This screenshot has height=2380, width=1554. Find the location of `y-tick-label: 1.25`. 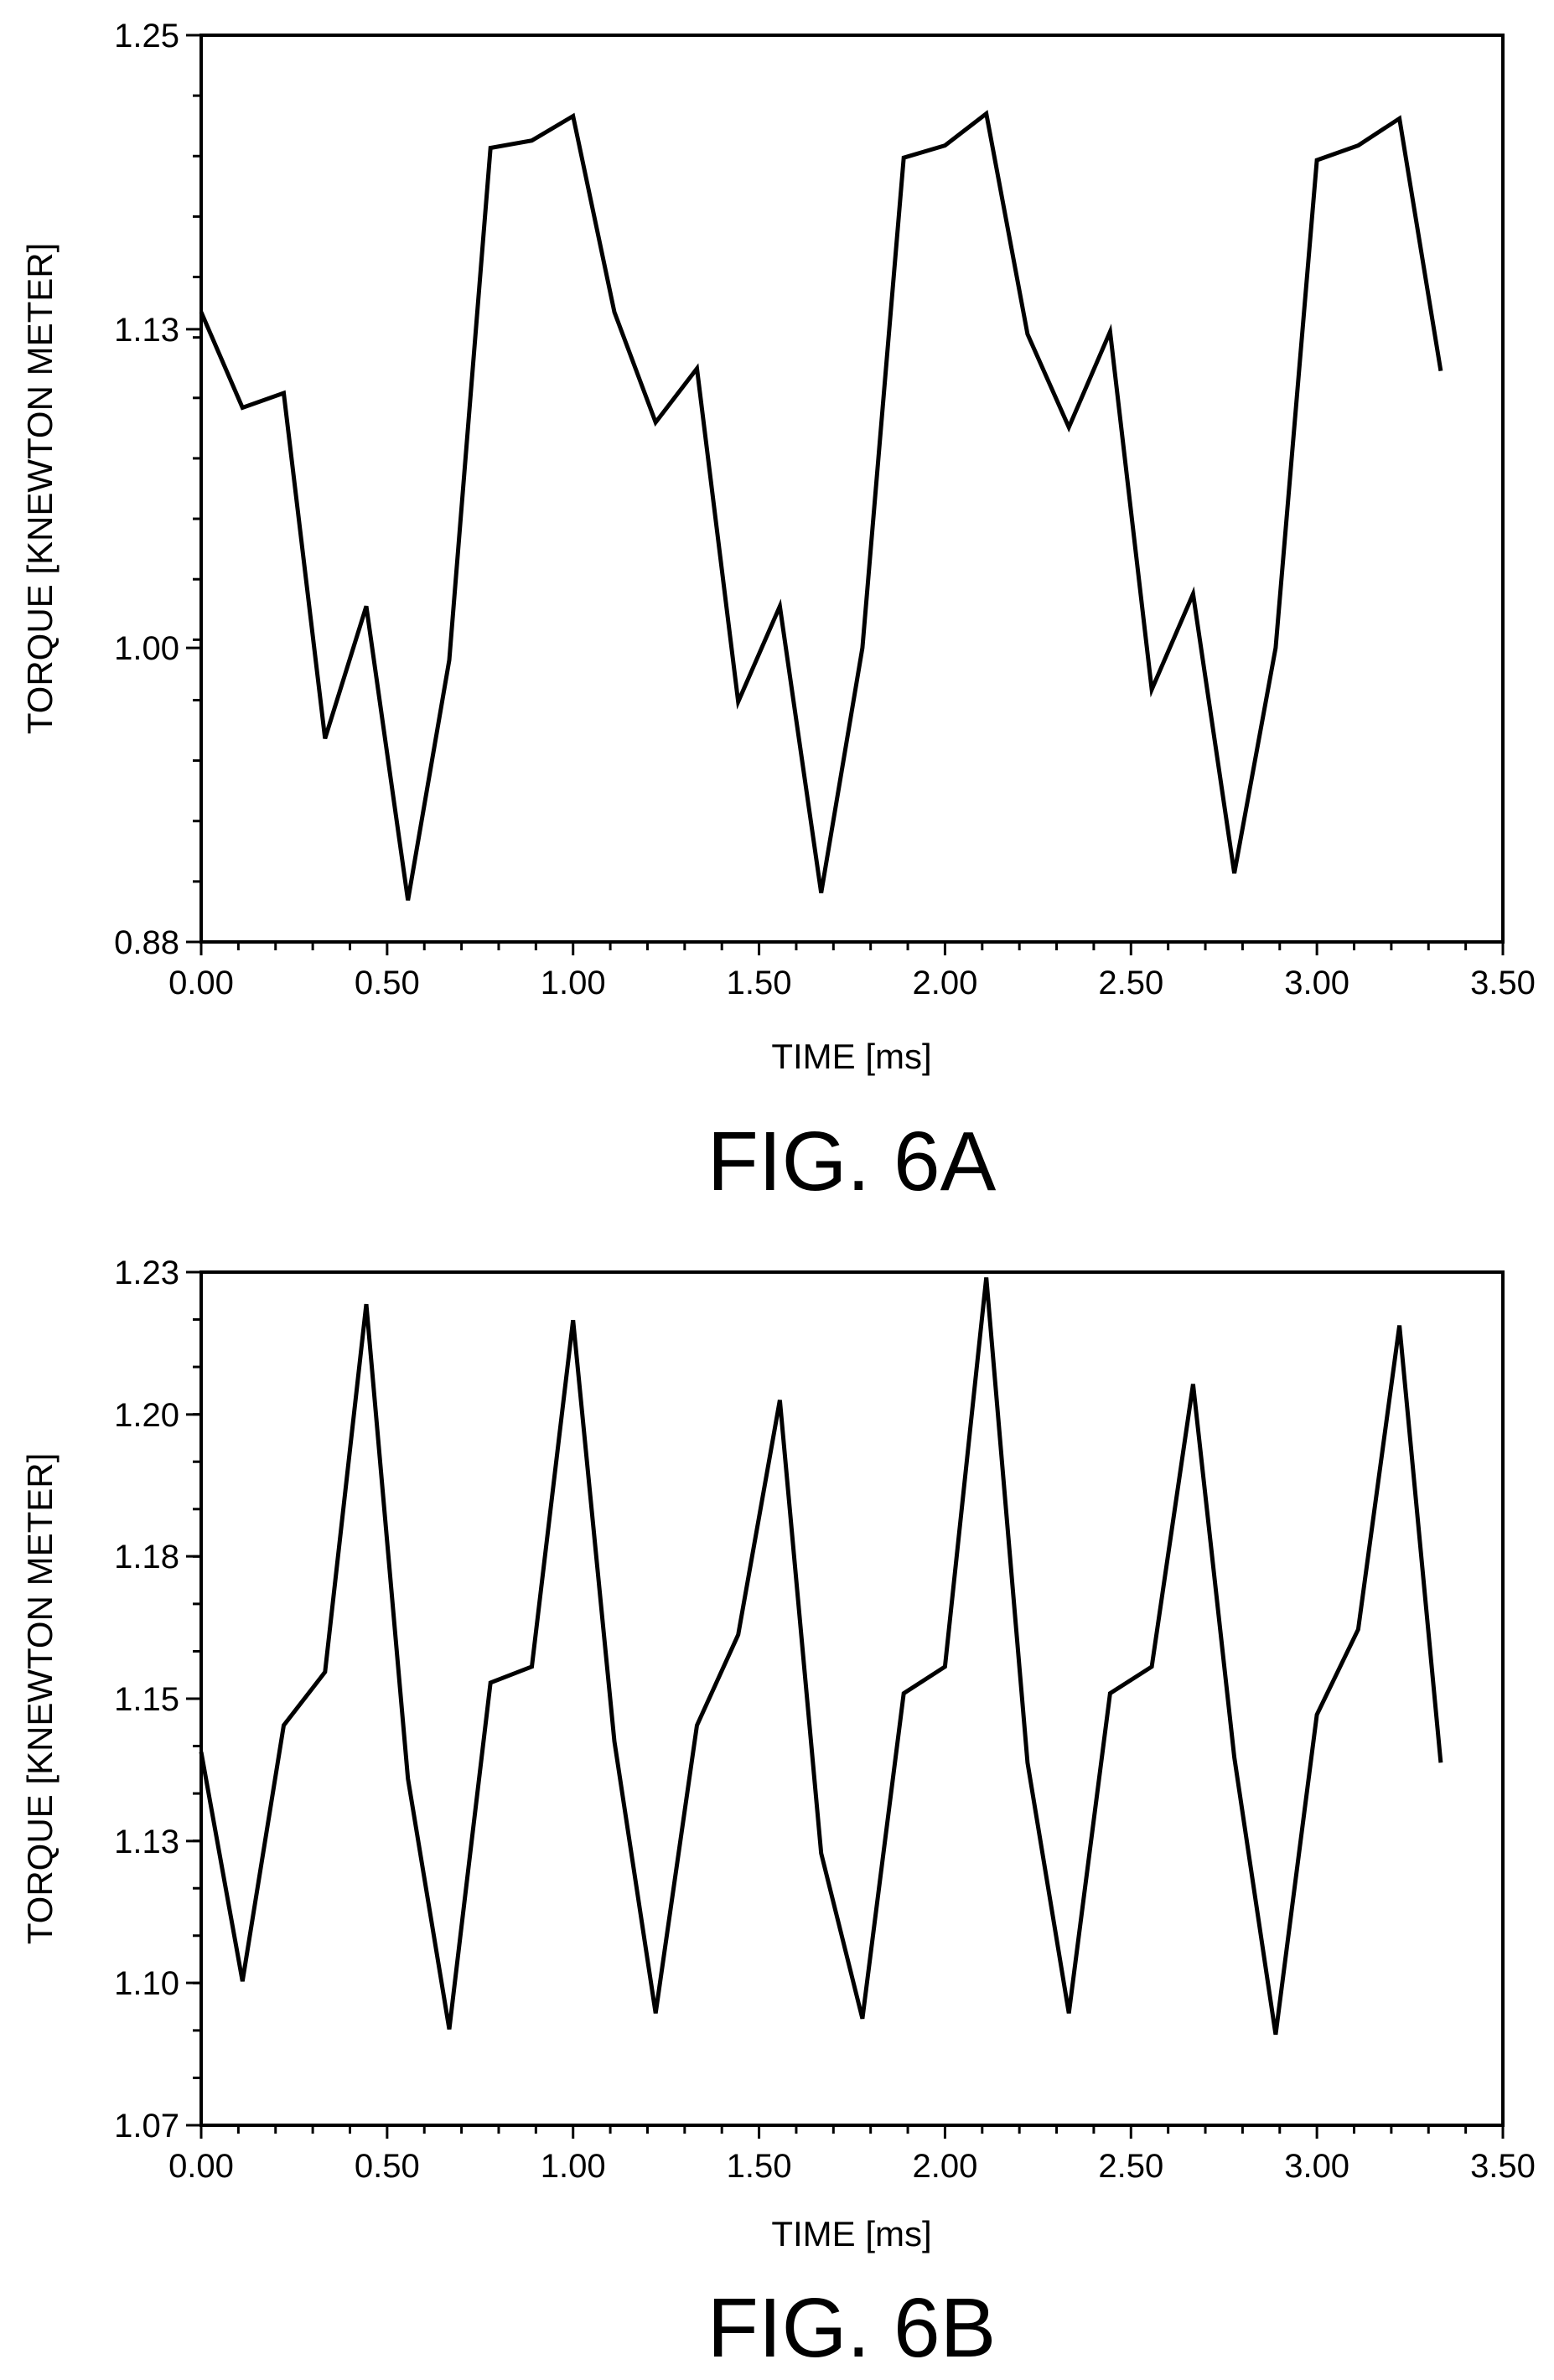

y-tick-label: 1.25 is located at coordinates (147, 36).